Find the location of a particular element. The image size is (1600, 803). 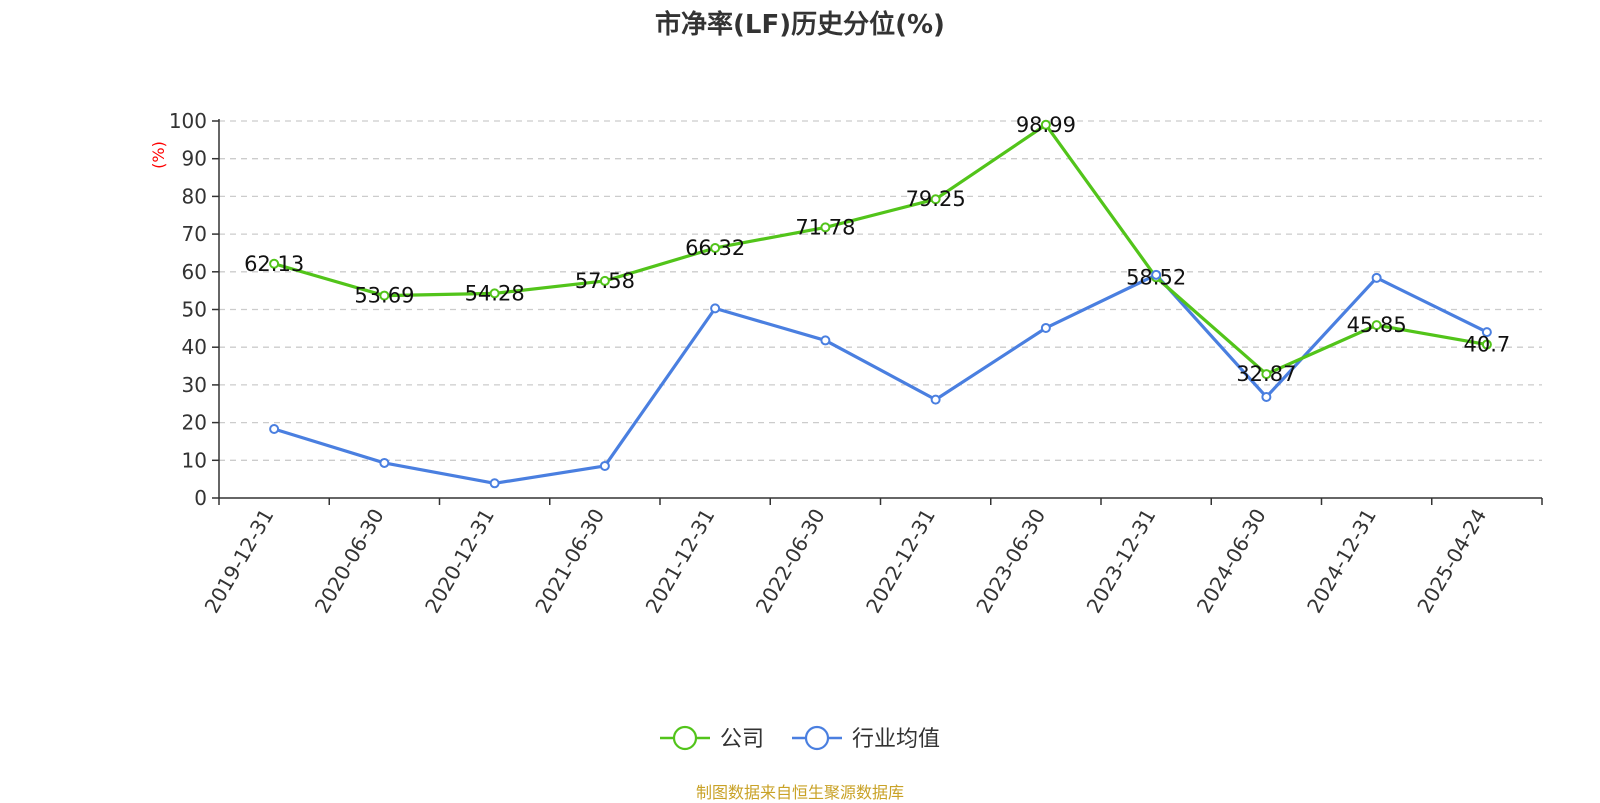

x-tick-label: 2024-12-31 is located at coordinates (1341, 561).